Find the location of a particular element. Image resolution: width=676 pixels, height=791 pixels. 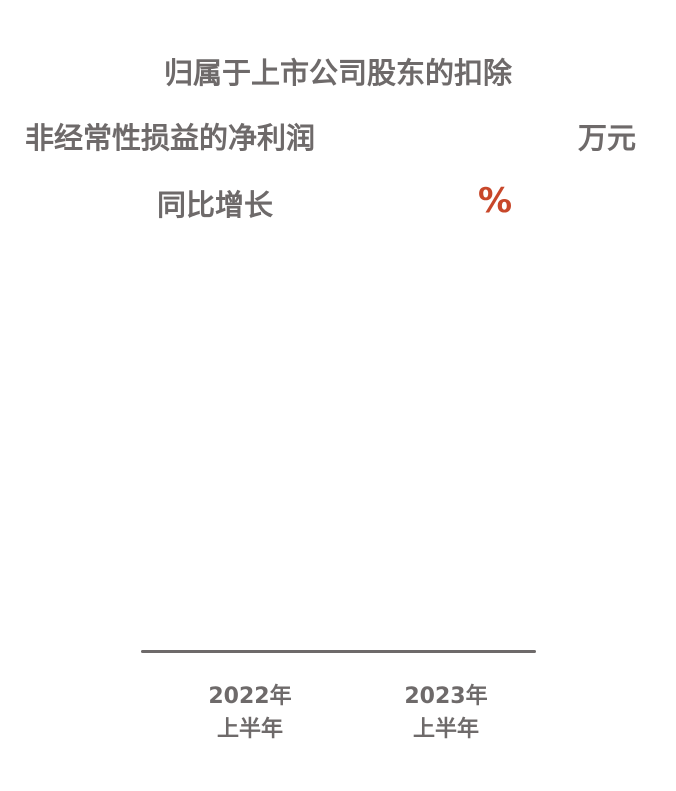

growth-label: 同比增长 is located at coordinates (215, 205).